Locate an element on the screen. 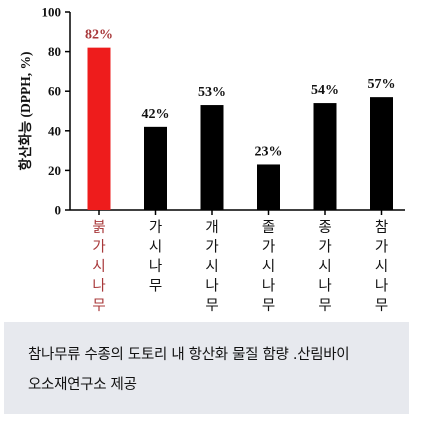  y-tick-label: 40 is located at coordinates (54, 130).